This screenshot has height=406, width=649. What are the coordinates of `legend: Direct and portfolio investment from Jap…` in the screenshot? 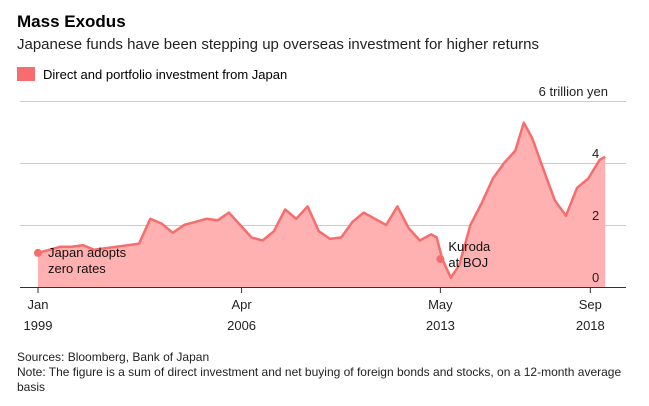 It's located at (152, 74).